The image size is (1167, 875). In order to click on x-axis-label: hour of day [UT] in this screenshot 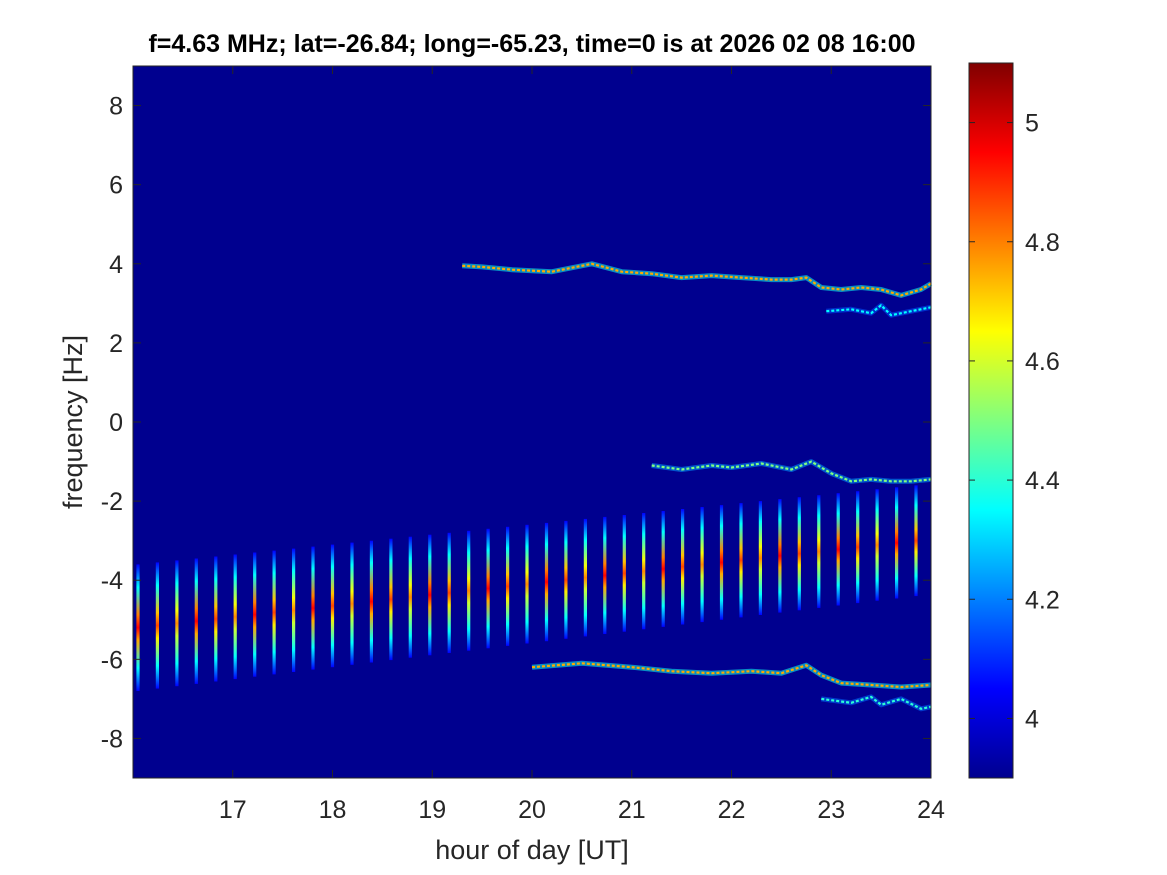, I will do `click(532, 850)`.